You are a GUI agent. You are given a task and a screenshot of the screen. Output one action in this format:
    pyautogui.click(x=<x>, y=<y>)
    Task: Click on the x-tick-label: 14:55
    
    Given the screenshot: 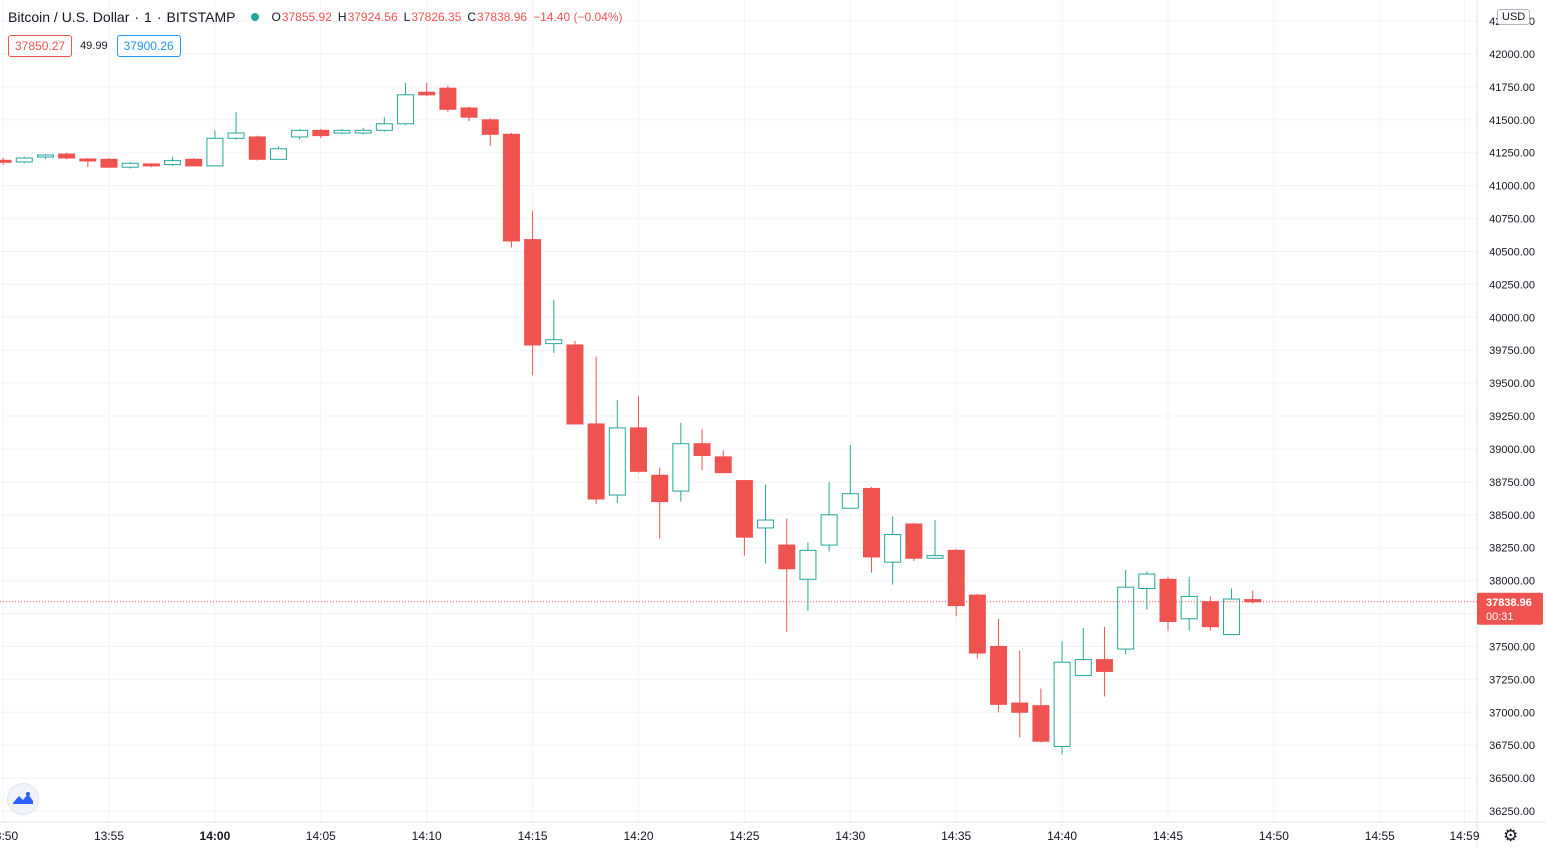 What is the action you would take?
    pyautogui.click(x=1380, y=836)
    